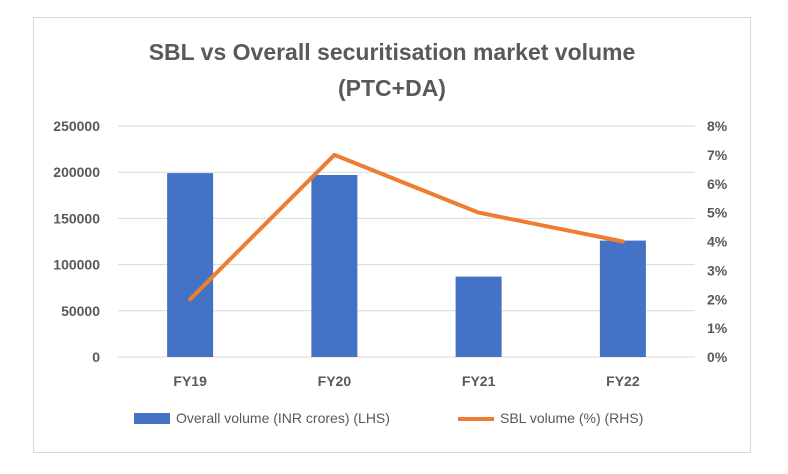 This screenshot has width=788, height=474. Describe the element at coordinates (190, 381) in the screenshot. I see `x-tick-label: FY19` at that location.